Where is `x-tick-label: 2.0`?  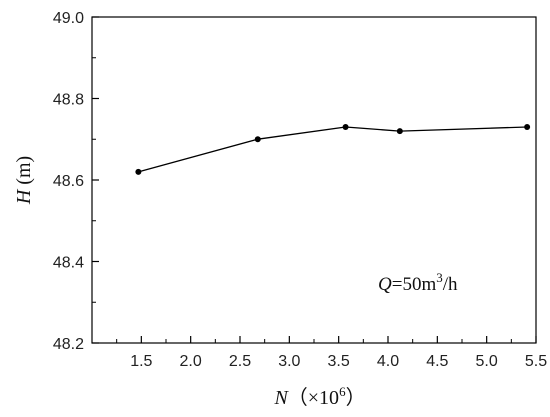 x-tick-label: 2.0 is located at coordinates (191, 361).